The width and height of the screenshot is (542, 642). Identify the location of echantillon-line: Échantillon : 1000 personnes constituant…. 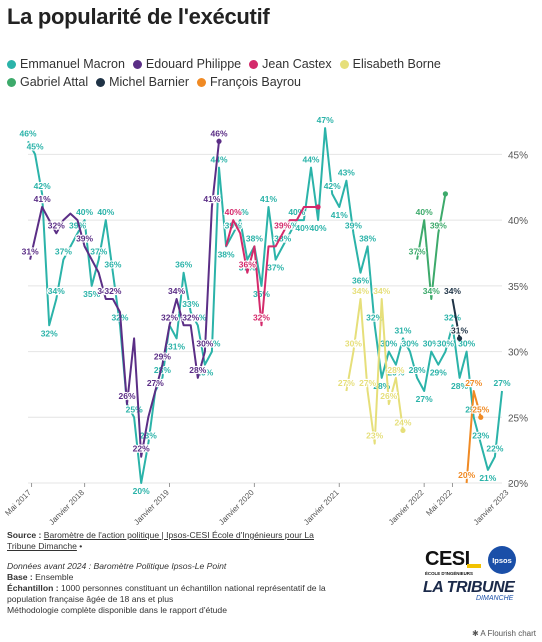
(172, 594).